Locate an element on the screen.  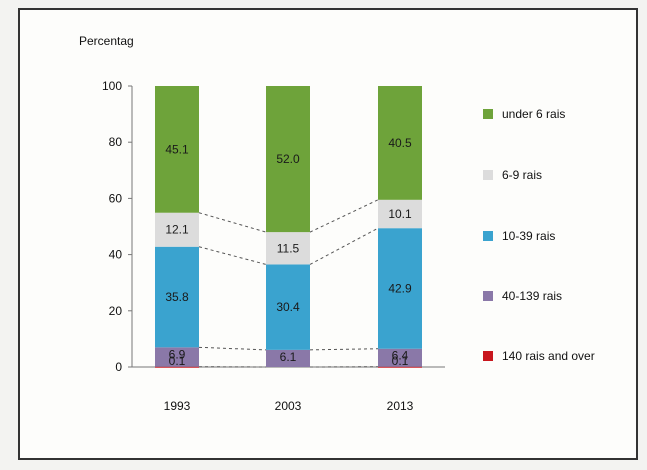
data-label: 45.1 is located at coordinates (177, 149).